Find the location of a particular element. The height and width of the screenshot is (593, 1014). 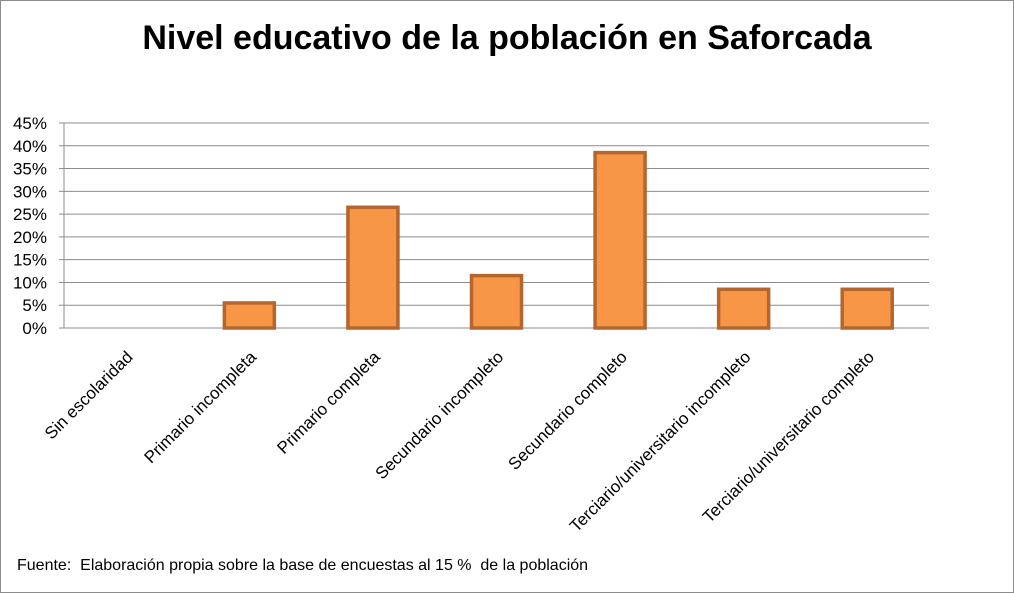

y-tick-label: 40% is located at coordinates (30, 146).